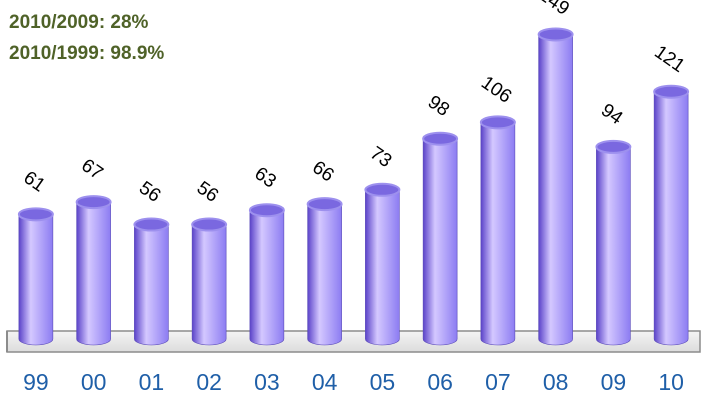  Describe the element at coordinates (94, 382) in the screenshot. I see `x-tick-00: 00` at that location.